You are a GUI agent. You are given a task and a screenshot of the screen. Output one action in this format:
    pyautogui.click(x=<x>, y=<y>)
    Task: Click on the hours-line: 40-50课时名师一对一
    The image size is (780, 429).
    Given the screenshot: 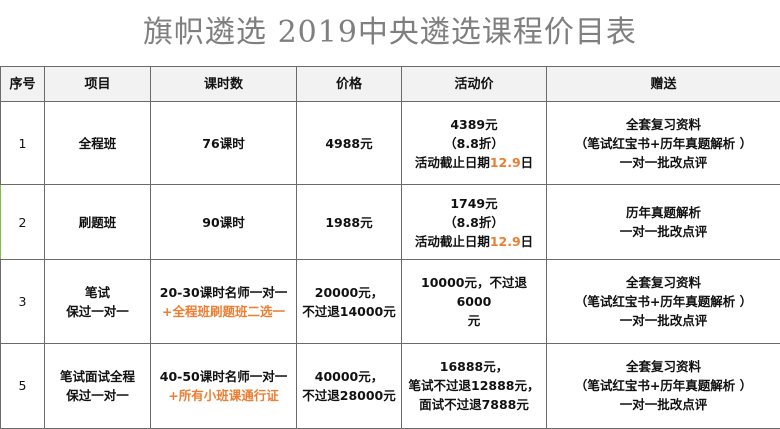 What is the action you would take?
    pyautogui.click(x=223, y=376)
    